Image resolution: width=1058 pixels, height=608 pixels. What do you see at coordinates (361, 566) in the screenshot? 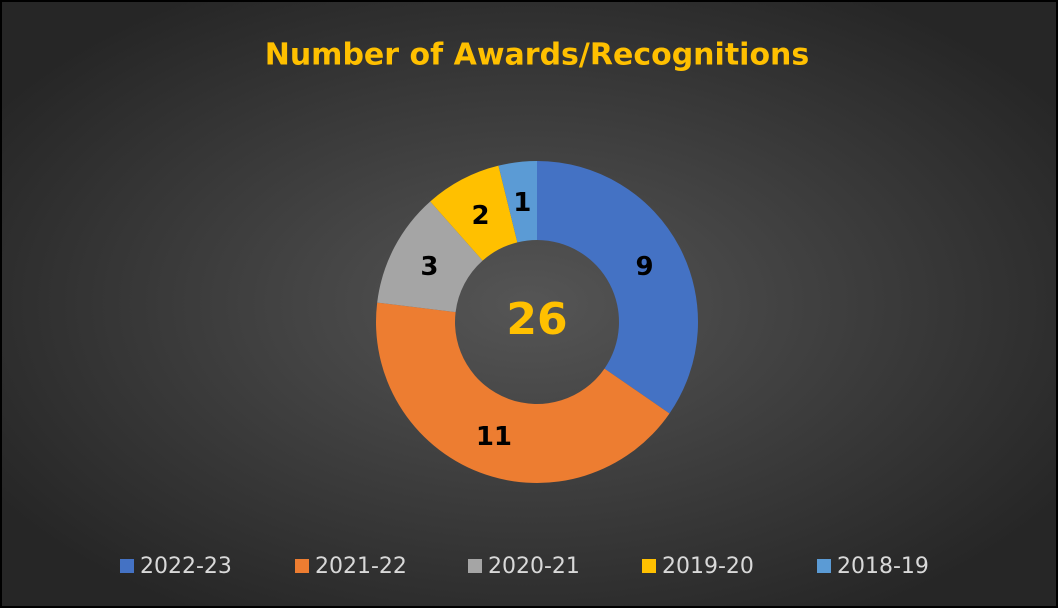
I see `legend-label: 2021-22` at bounding box center [361, 566].